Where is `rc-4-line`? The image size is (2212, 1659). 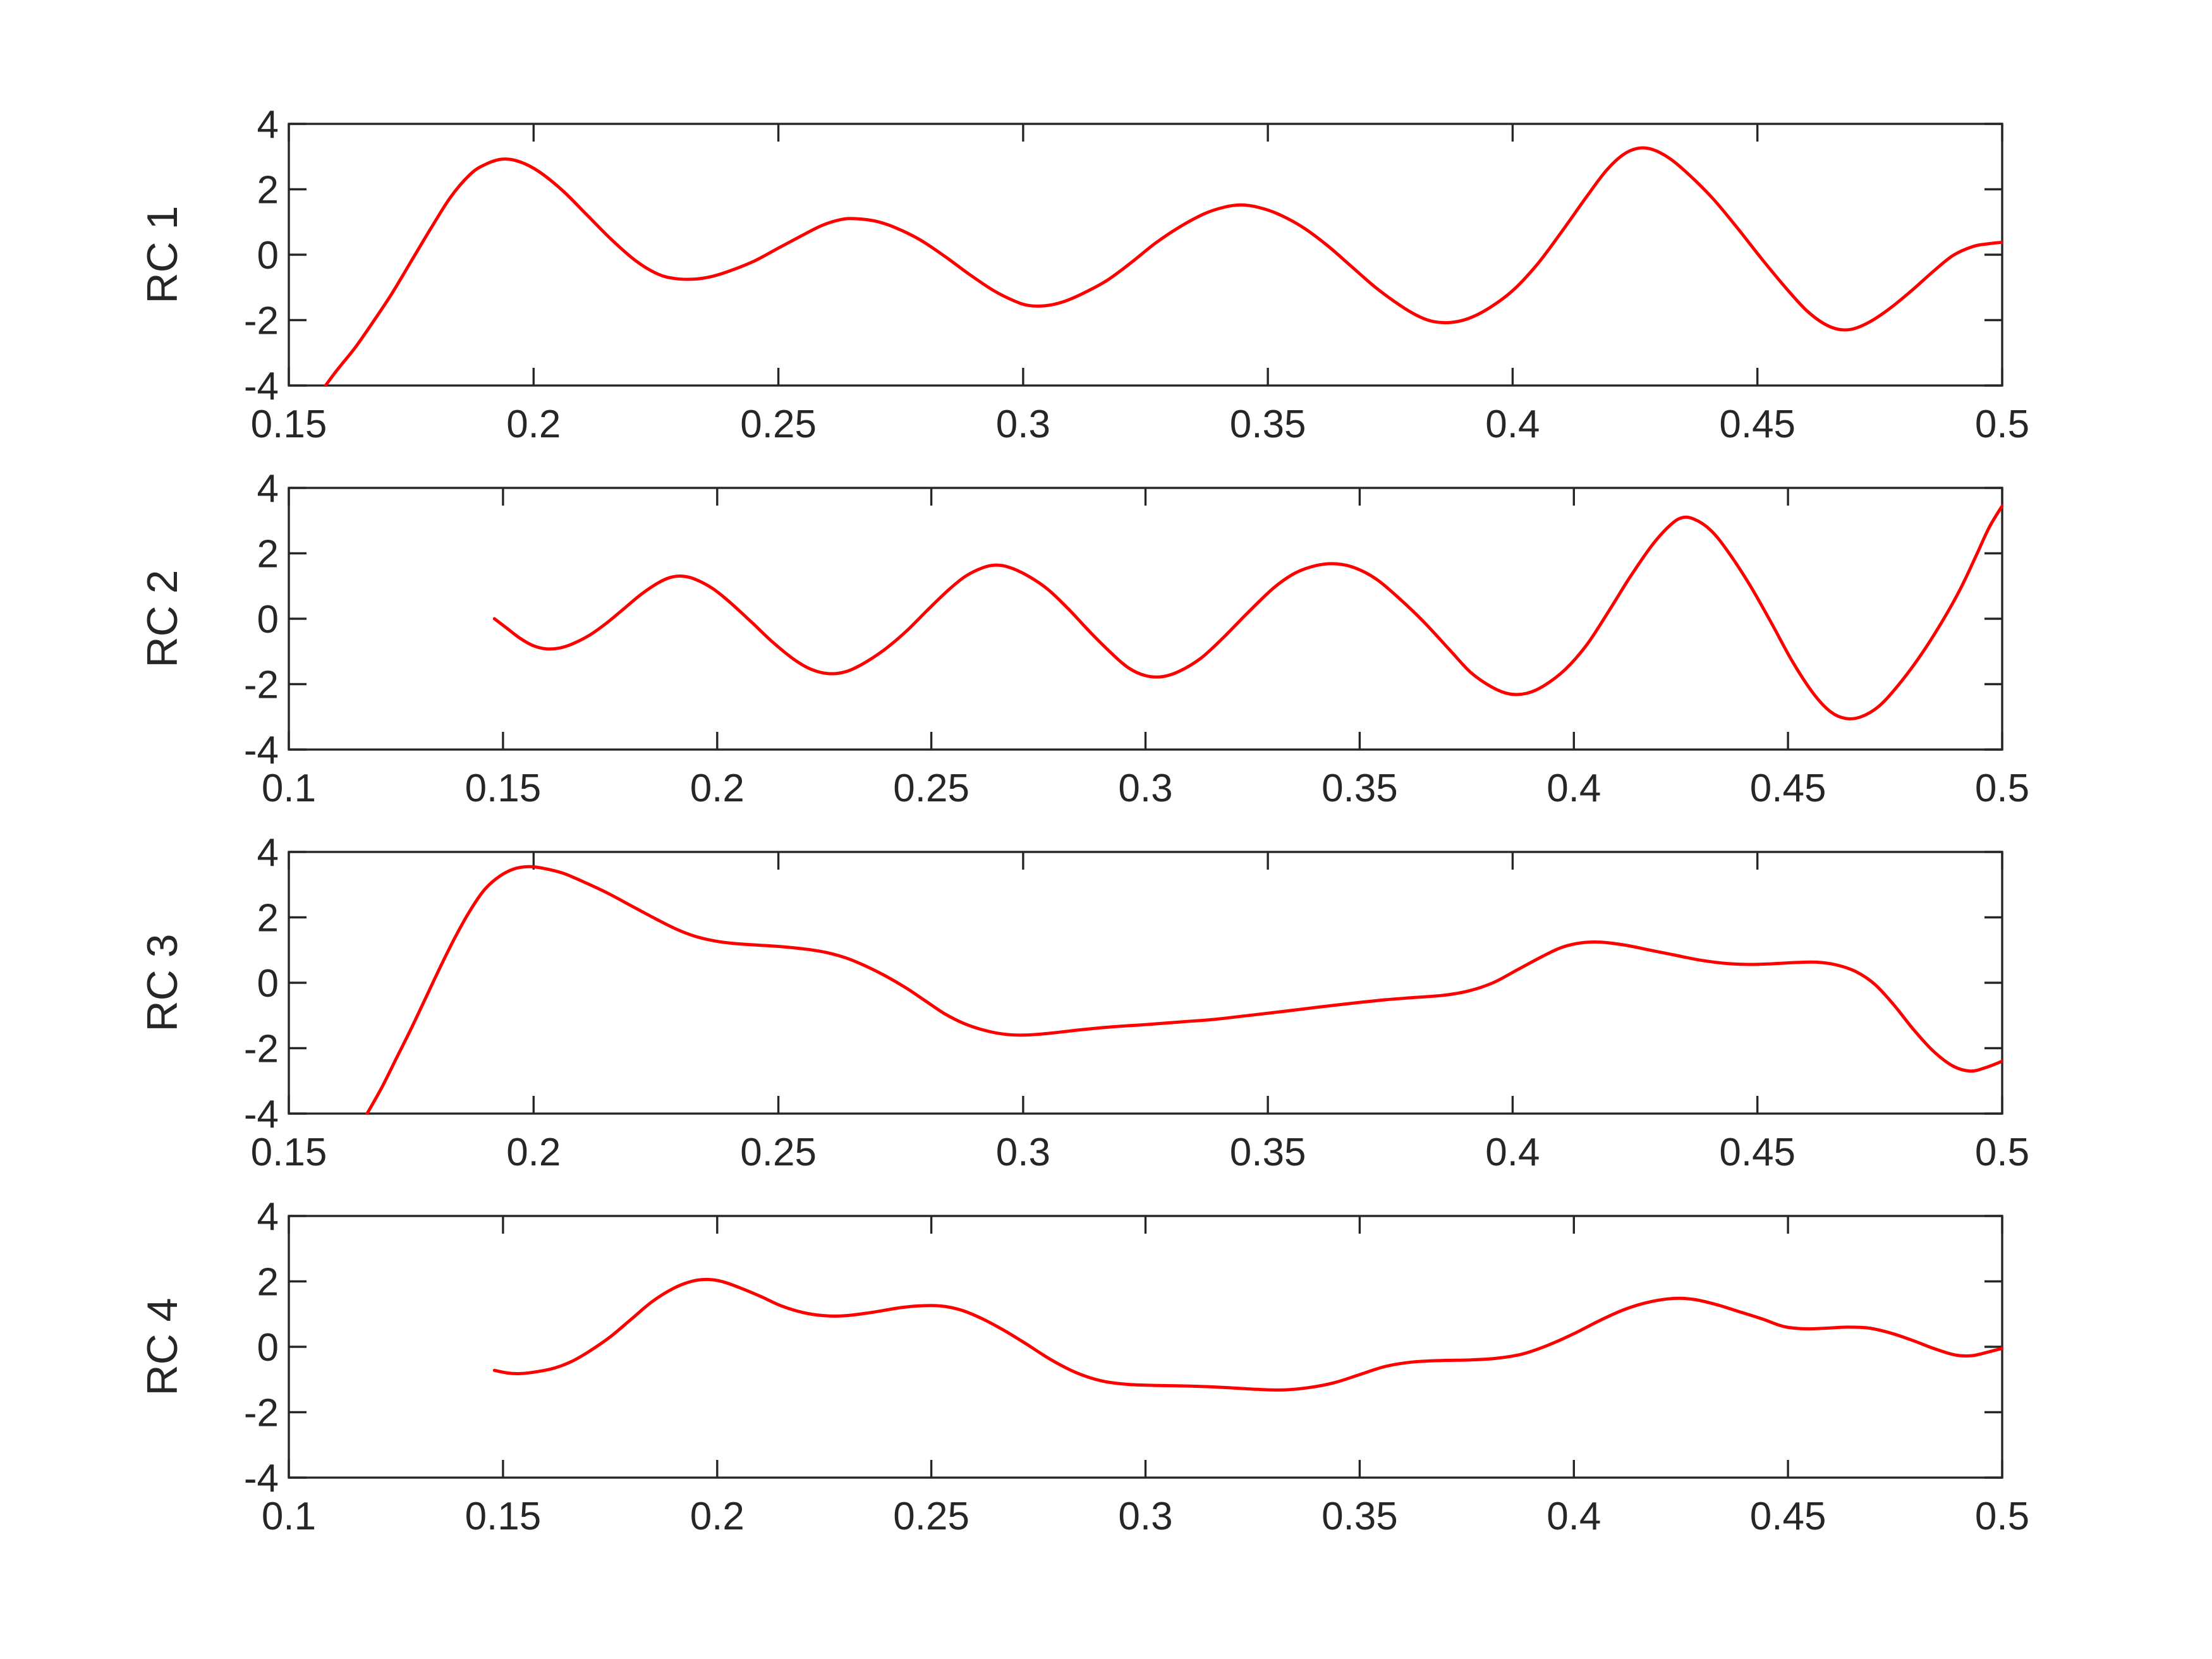 rc-4-line is located at coordinates (1247, 1334).